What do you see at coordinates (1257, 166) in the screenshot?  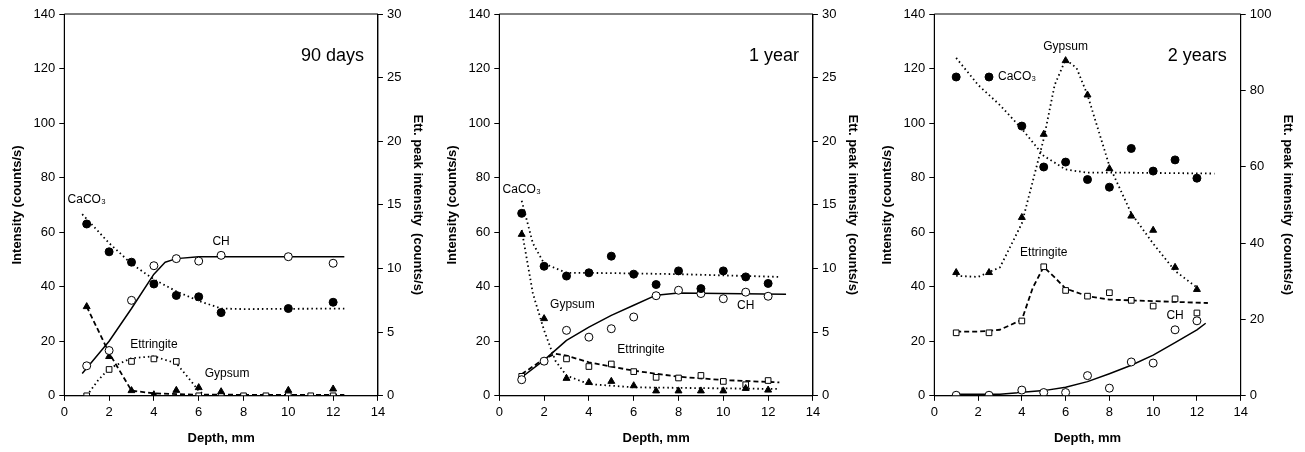 I see `y2-tick-label: 60` at bounding box center [1257, 166].